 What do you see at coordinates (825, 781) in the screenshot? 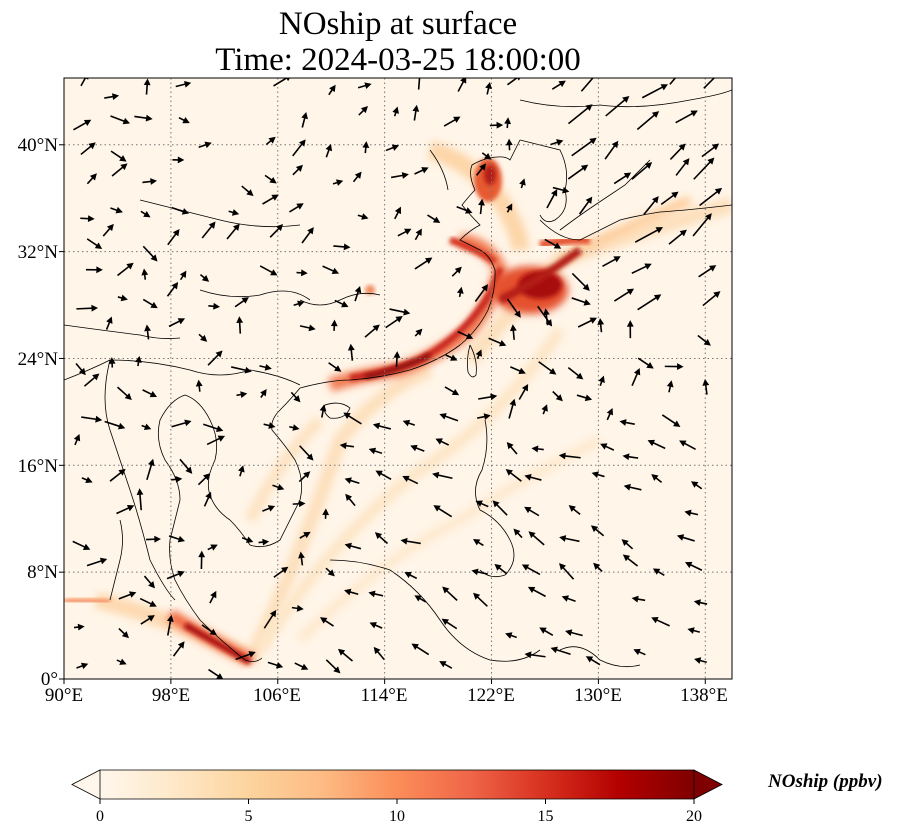
I see `colorbar-label: NOship (ppbv)` at bounding box center [825, 781].